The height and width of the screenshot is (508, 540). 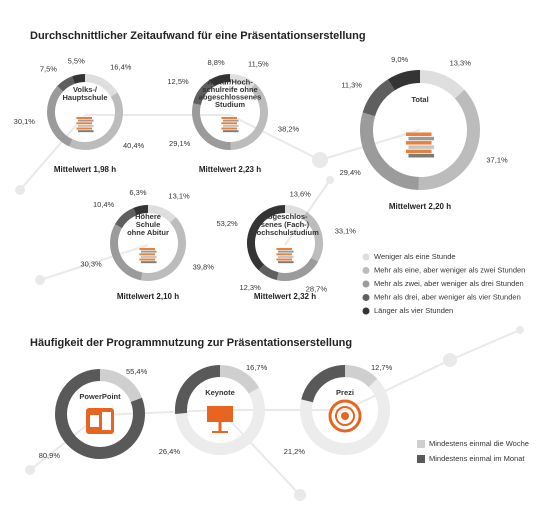 What do you see at coordinates (121, 67) in the screenshot?
I see `value-label: 16,4%` at bounding box center [121, 67].